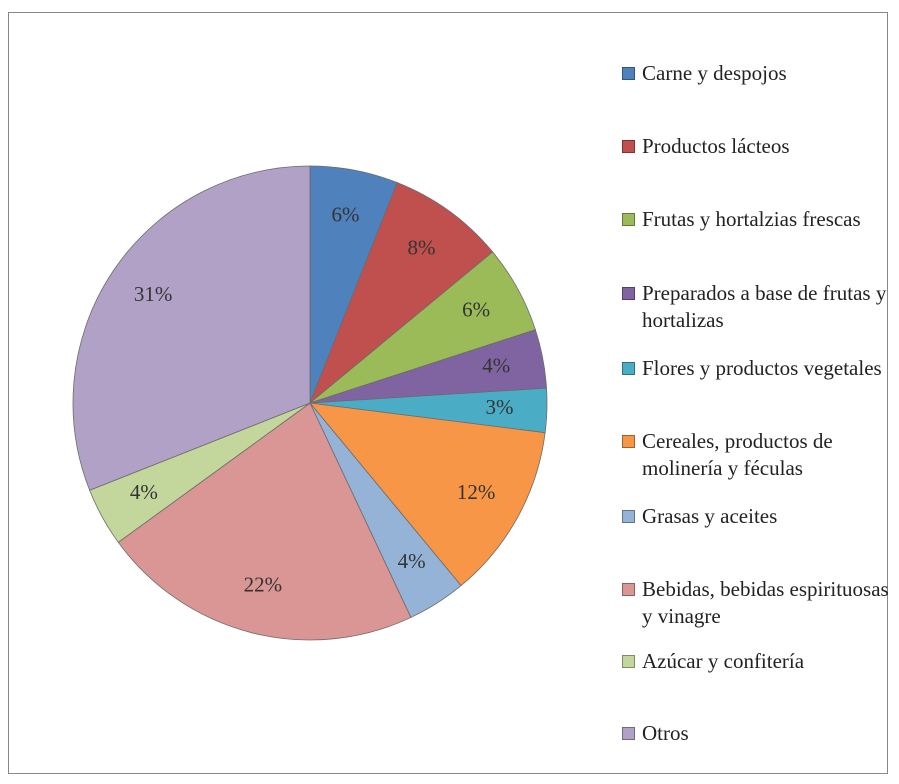 This screenshot has width=899, height=784. I want to click on legend-label: Azúcar y confitería, so click(723, 661).